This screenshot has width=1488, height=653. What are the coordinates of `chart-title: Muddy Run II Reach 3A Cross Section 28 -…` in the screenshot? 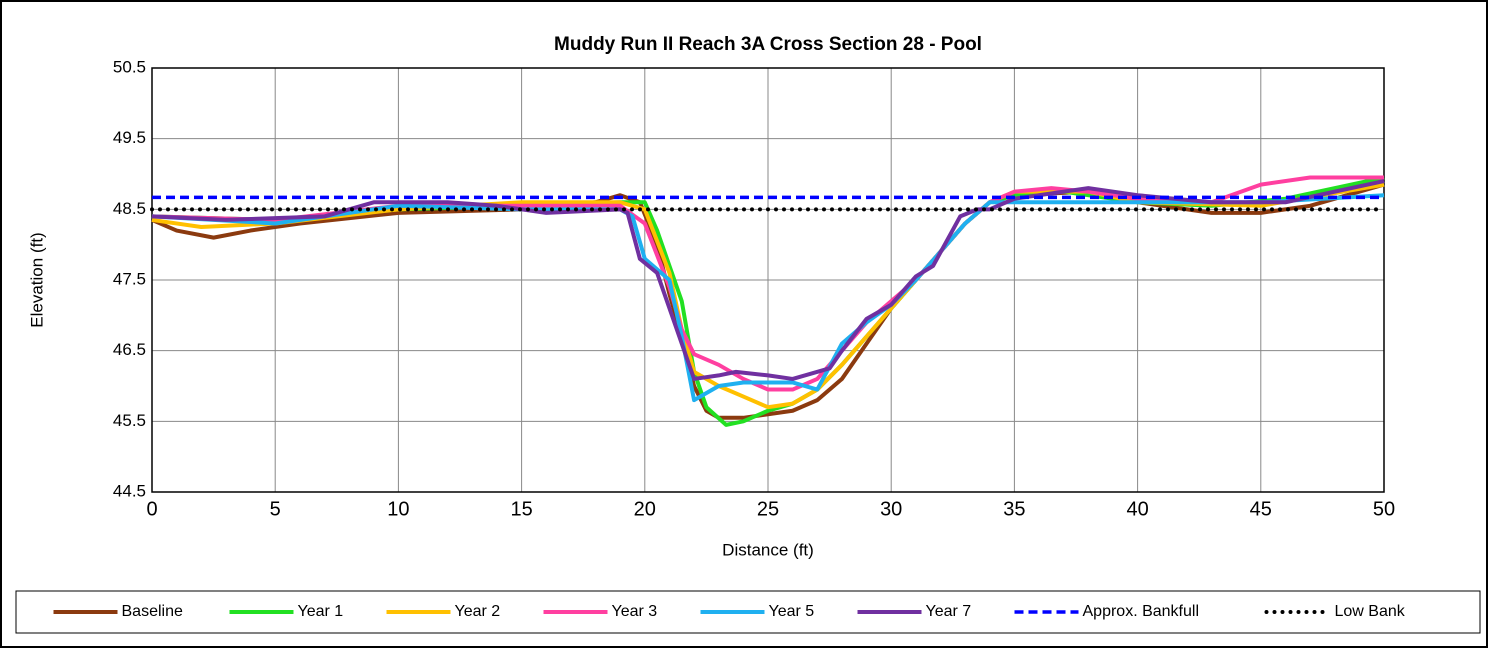 It's located at (768, 44).